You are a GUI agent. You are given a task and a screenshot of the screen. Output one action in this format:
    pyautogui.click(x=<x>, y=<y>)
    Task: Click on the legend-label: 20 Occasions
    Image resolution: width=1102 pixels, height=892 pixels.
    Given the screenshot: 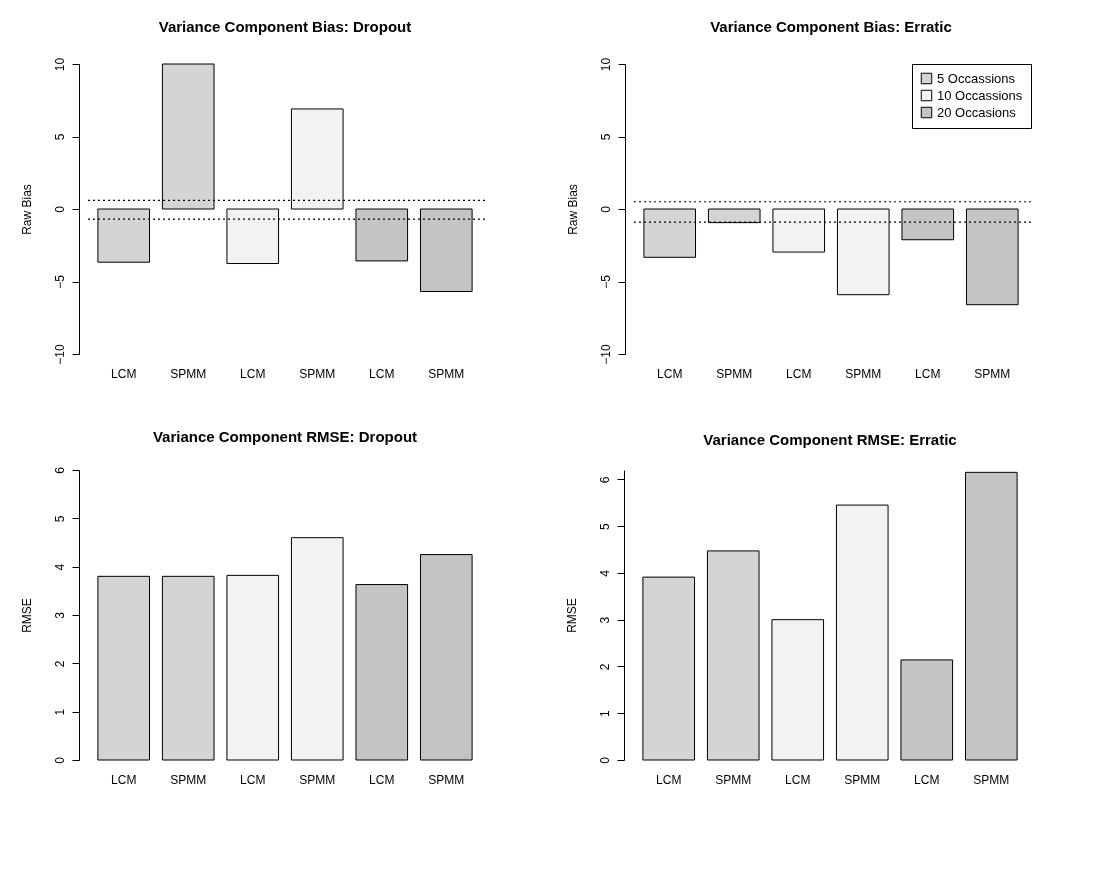 What is the action you would take?
    pyautogui.click(x=977, y=112)
    